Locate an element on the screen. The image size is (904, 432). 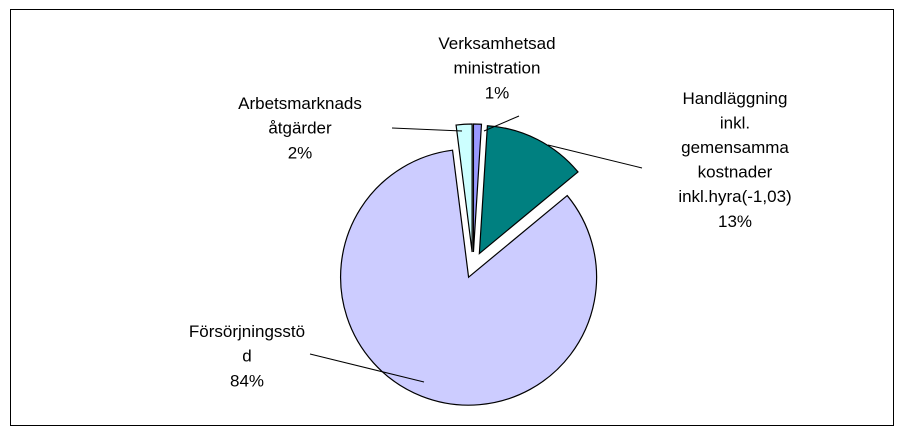
slice-label: Försörjningsstö d is located at coordinates (247, 344).